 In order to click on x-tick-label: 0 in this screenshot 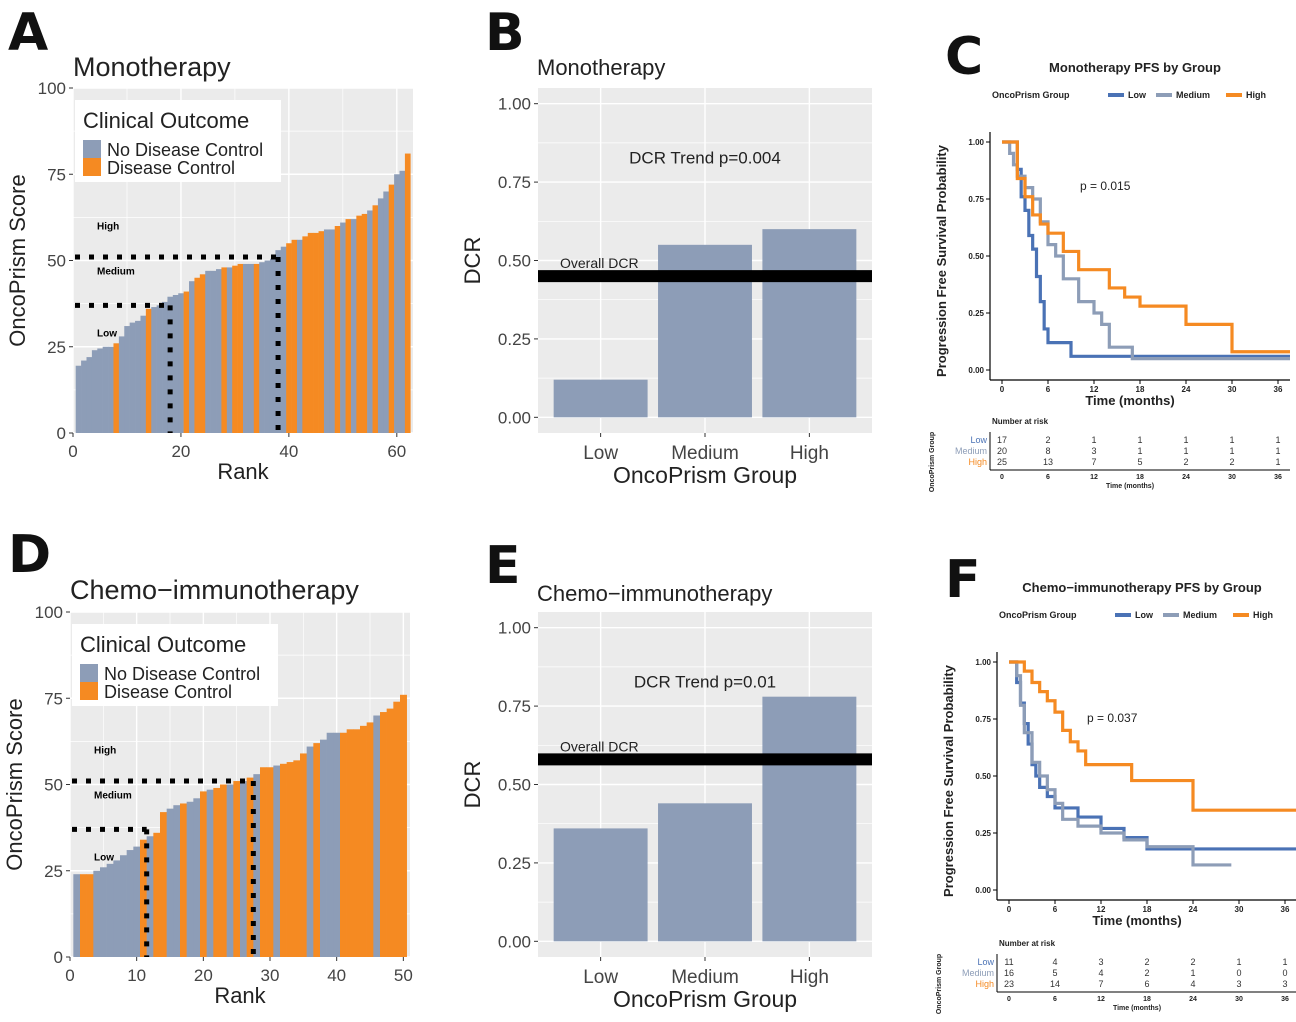, I will do `click(72, 451)`.